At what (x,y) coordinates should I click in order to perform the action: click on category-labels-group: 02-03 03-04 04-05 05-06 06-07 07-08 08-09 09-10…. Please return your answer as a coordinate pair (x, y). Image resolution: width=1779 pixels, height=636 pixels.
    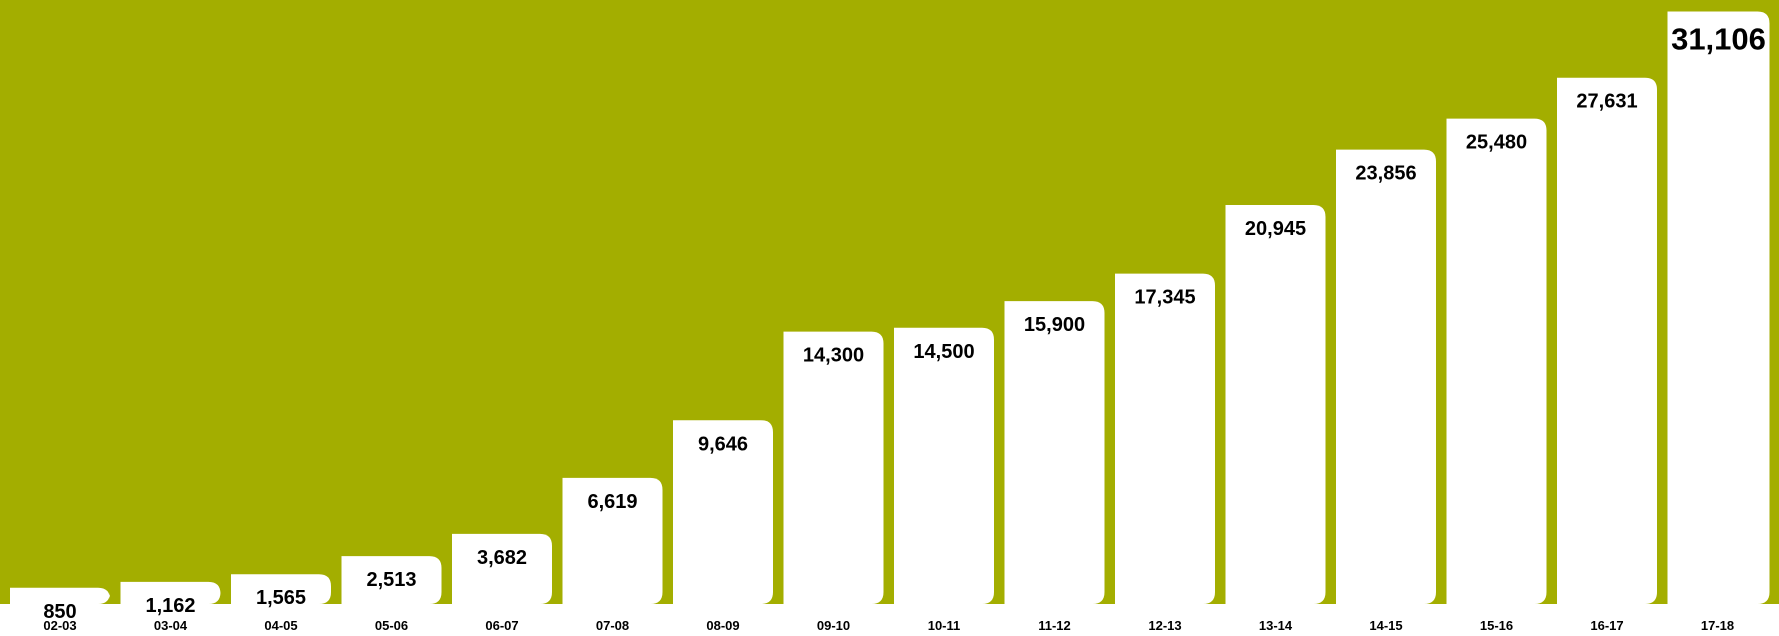
    Looking at the image, I should click on (888, 625).